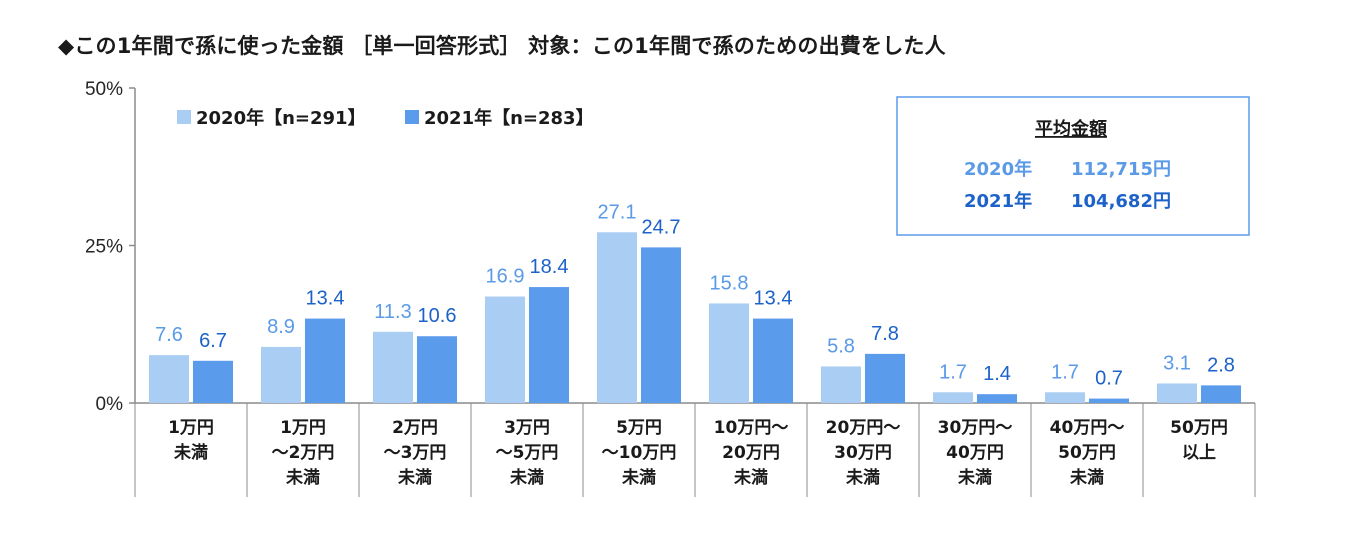 The height and width of the screenshot is (542, 1366). Describe the element at coordinates (751, 453) in the screenshot. I see `x-tick-label: 20万円` at that location.